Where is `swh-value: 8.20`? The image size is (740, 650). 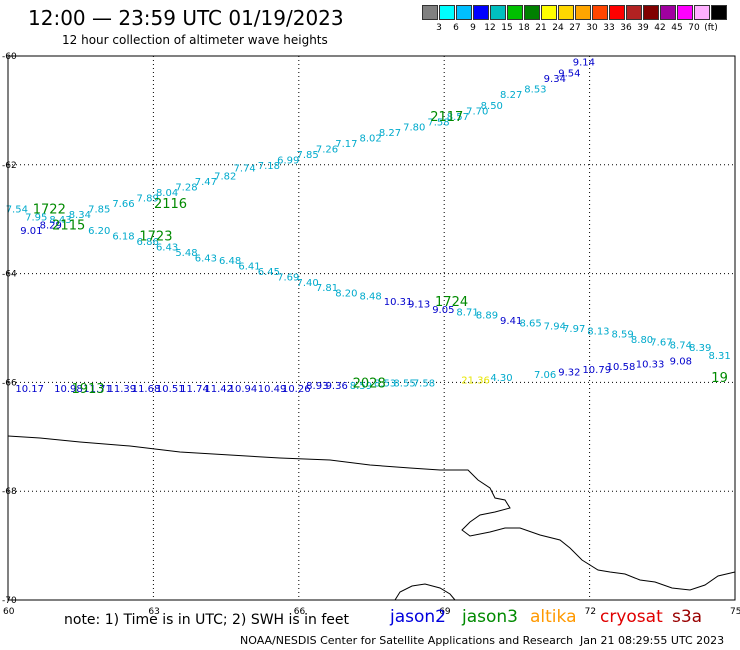 swh-value: 8.20 is located at coordinates (346, 294).